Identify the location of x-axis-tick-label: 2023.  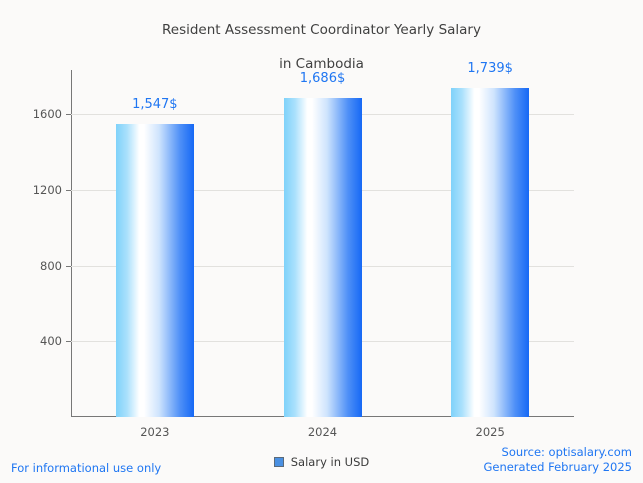
(155, 432).